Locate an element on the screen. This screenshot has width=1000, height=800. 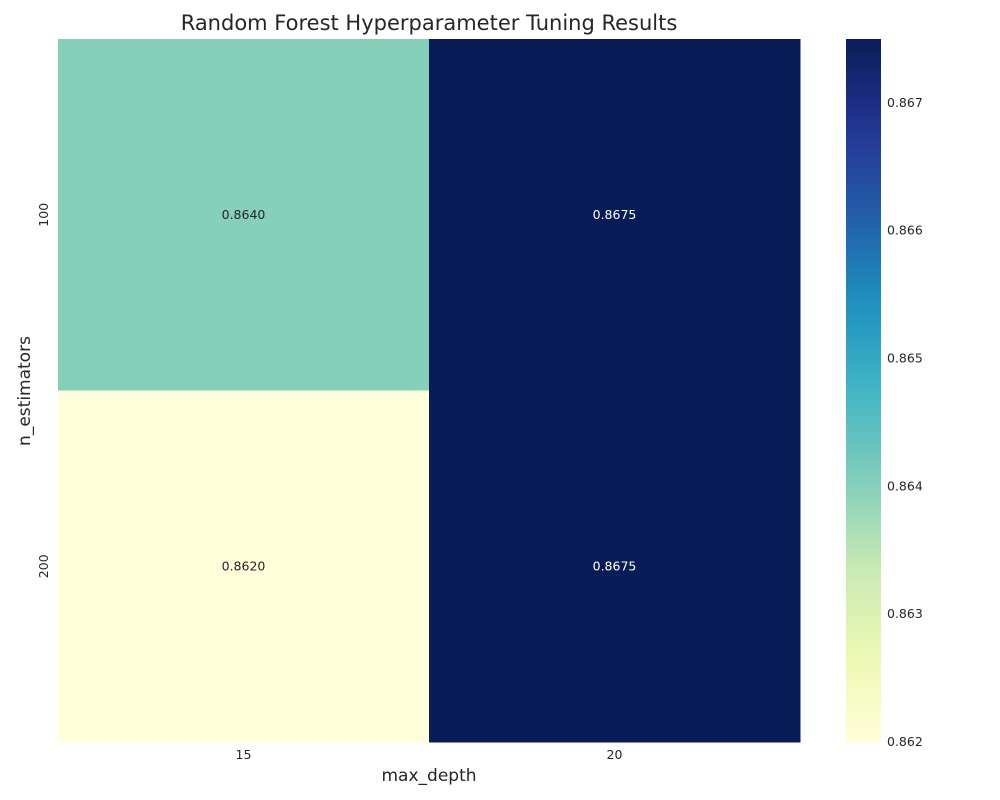
colorbar is located at coordinates (863, 390).